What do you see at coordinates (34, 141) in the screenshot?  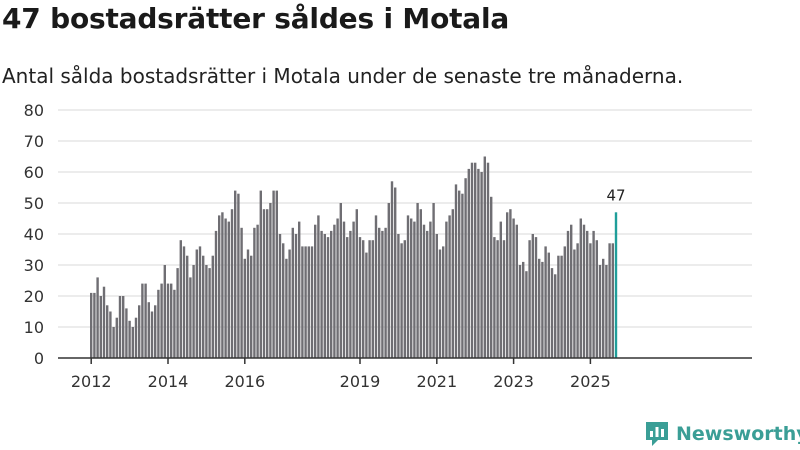 I see `y-tick-label: 70` at bounding box center [34, 141].